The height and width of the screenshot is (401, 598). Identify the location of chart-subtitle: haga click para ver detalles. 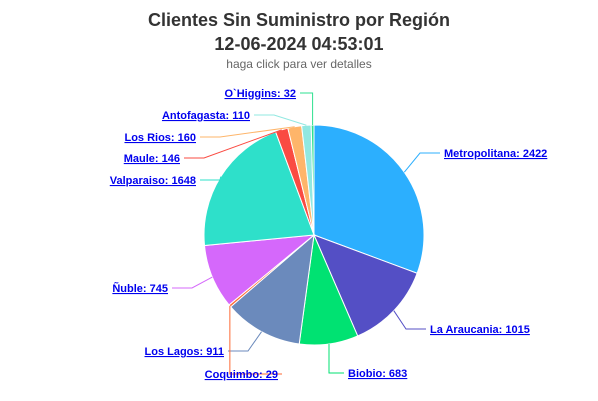
(299, 64).